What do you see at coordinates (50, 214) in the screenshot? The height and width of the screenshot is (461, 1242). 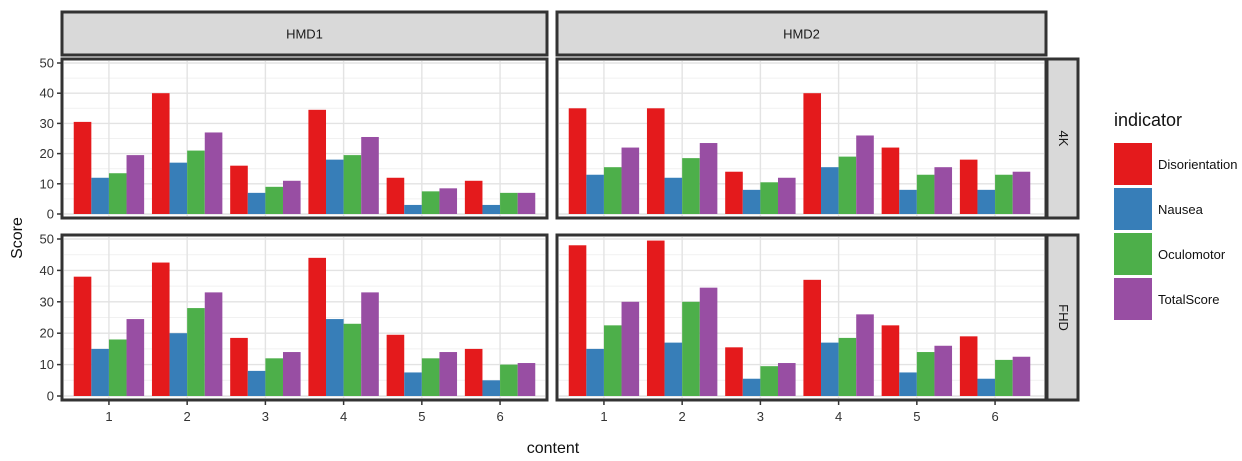 I see `y-tick-label: 0` at bounding box center [50, 214].